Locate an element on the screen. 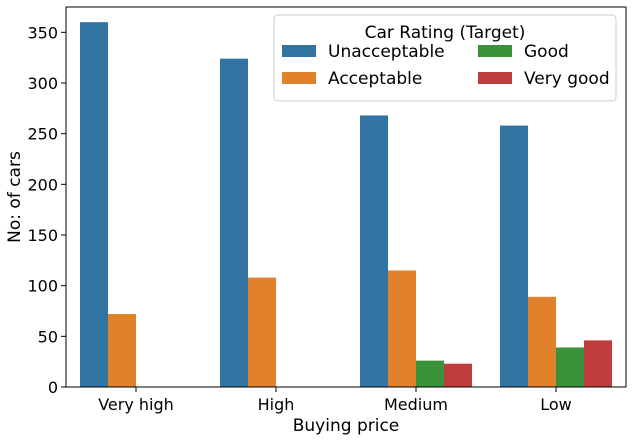  legend-title: Car Rating (Target) is located at coordinates (445, 33).